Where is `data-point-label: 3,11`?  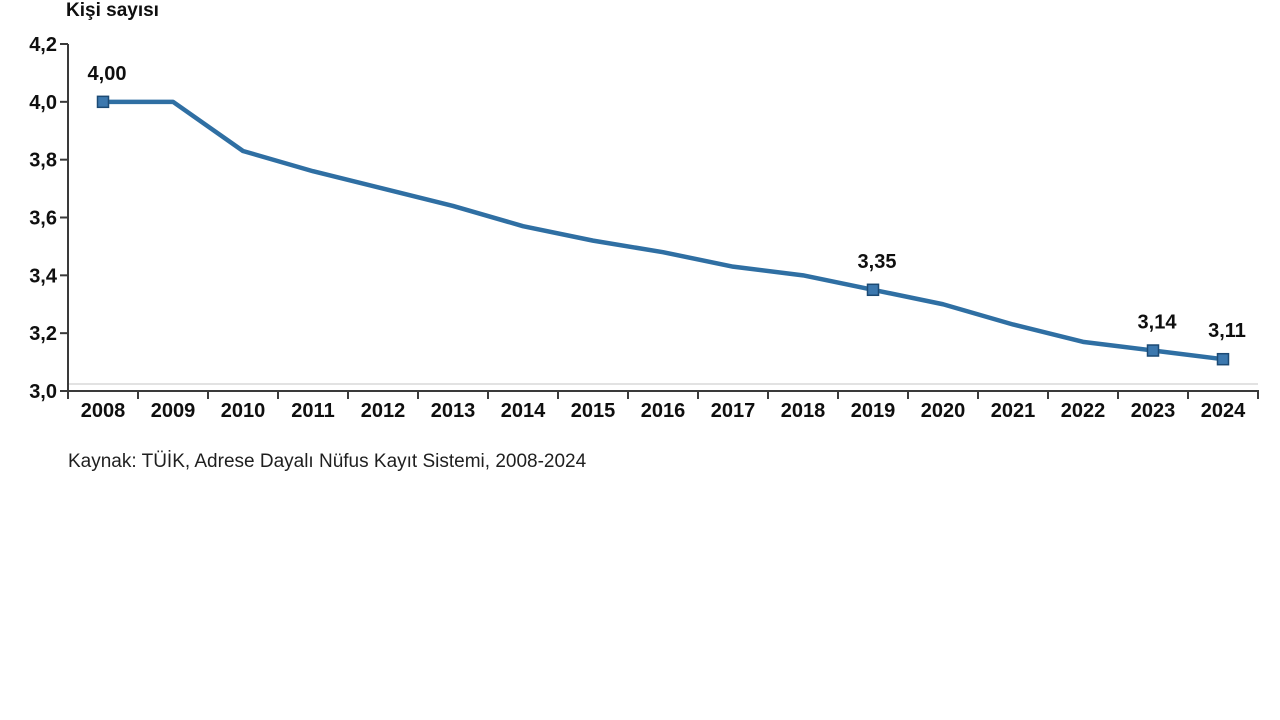
data-point-label: 3,11 is located at coordinates (1227, 331).